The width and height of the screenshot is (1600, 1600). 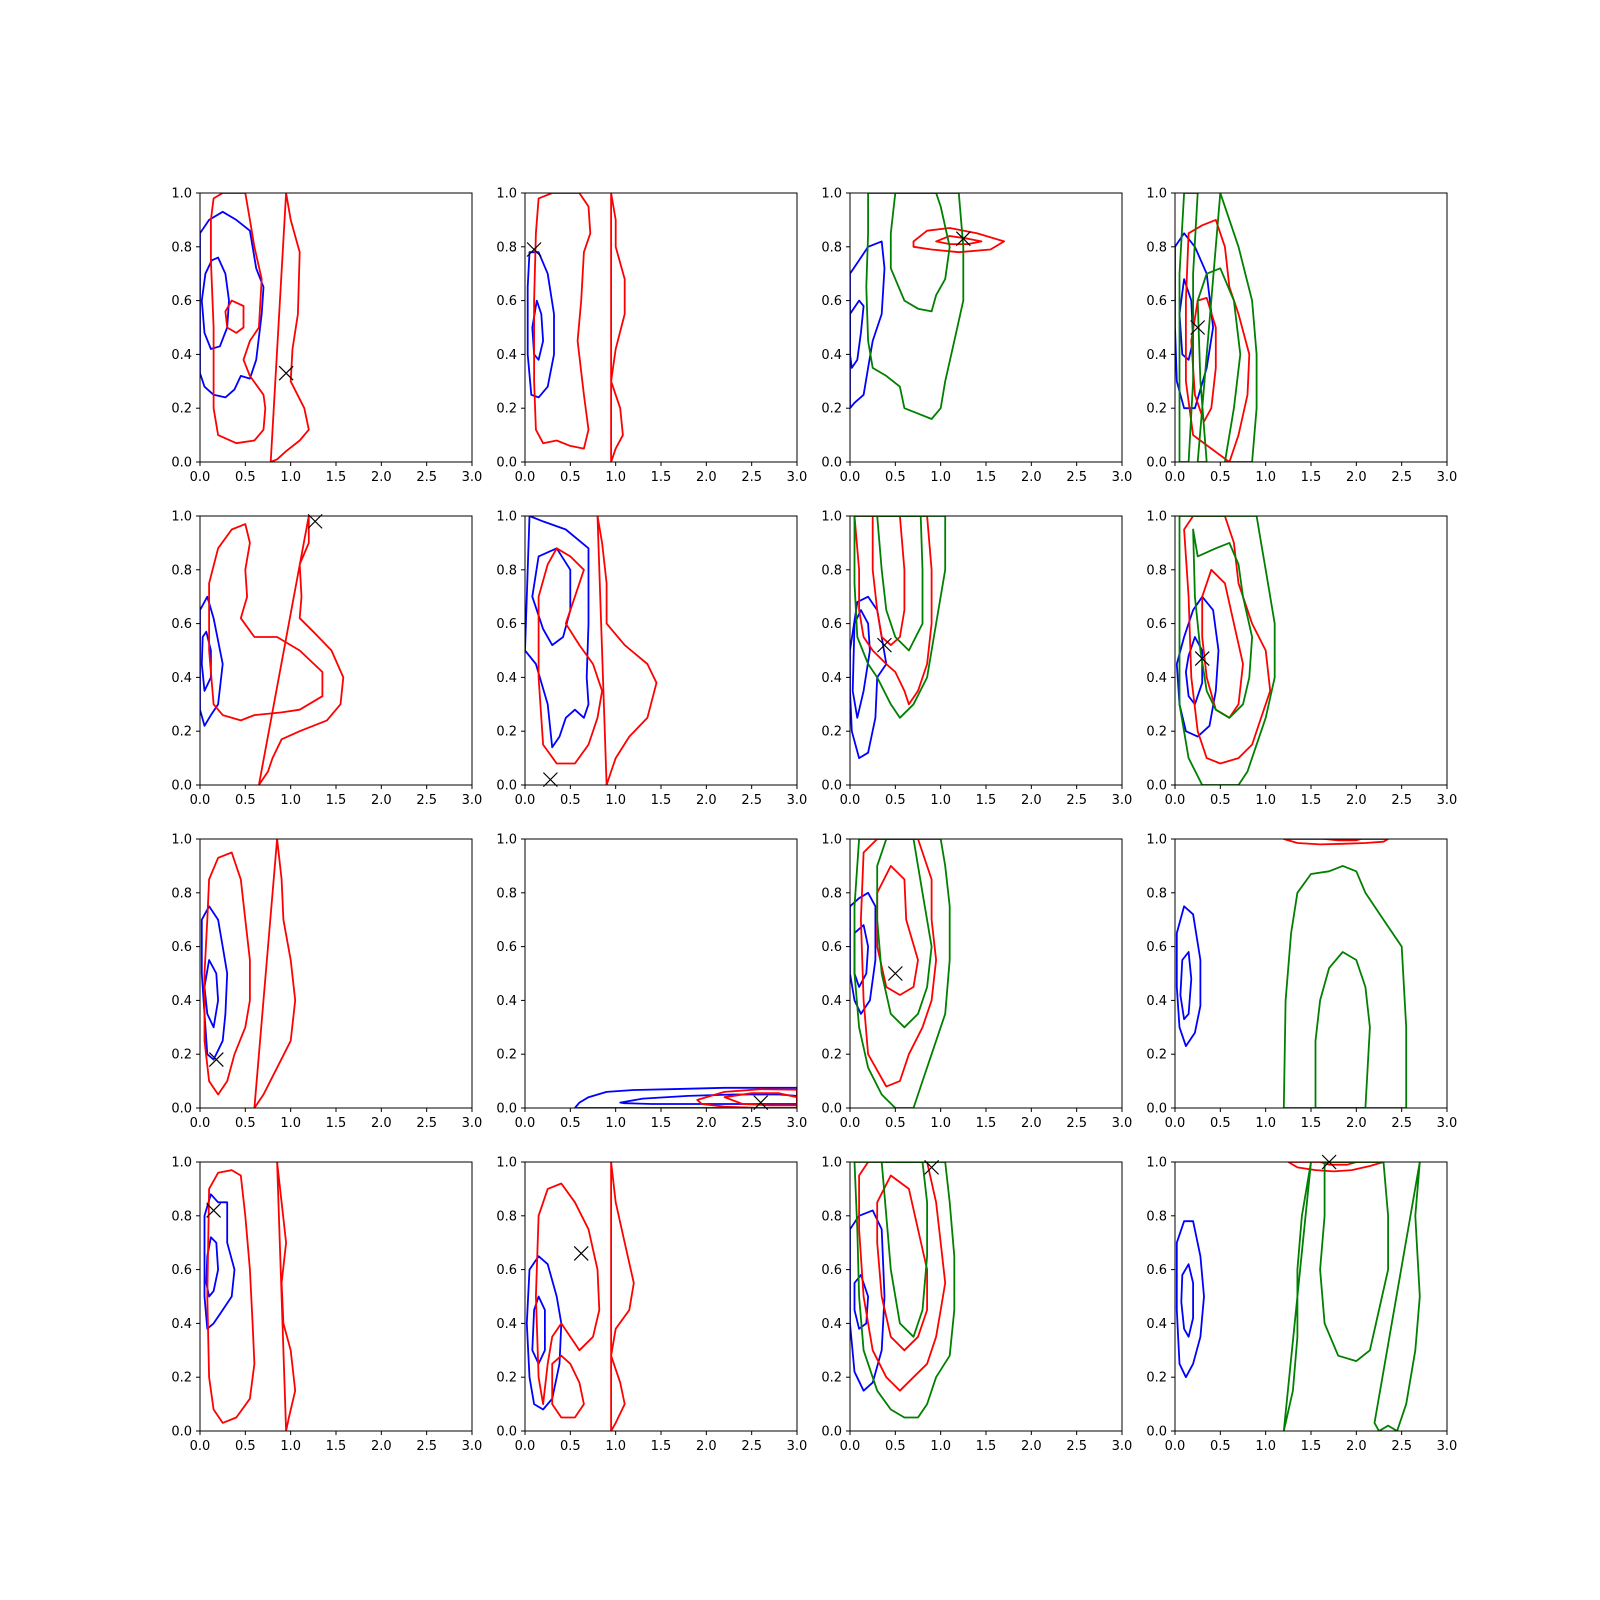 I want to click on subplot-r2c2: 0.0 0.5 1.0 1.5 2.0 2.5 3.0 0.0 0.2 0.4 0.6 0.8 1.0, so click(x=651, y=659).